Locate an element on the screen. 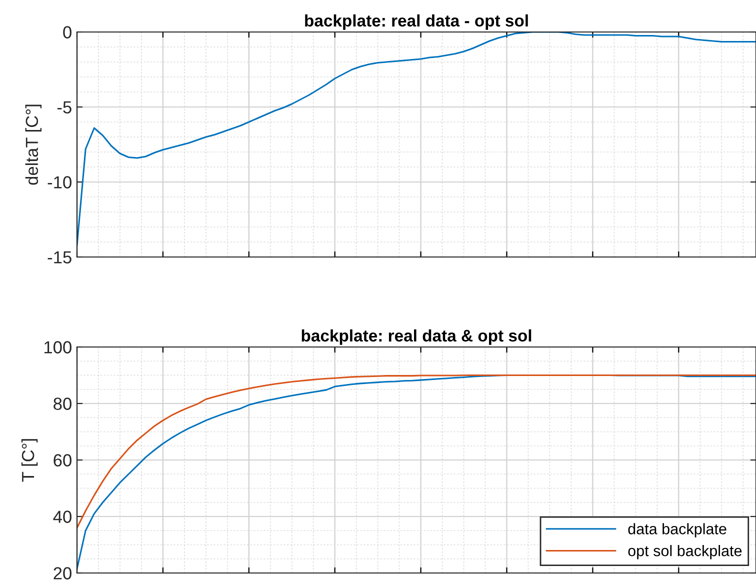 The height and width of the screenshot is (586, 756). y-axis-title: T [C°] is located at coordinates (29, 460).